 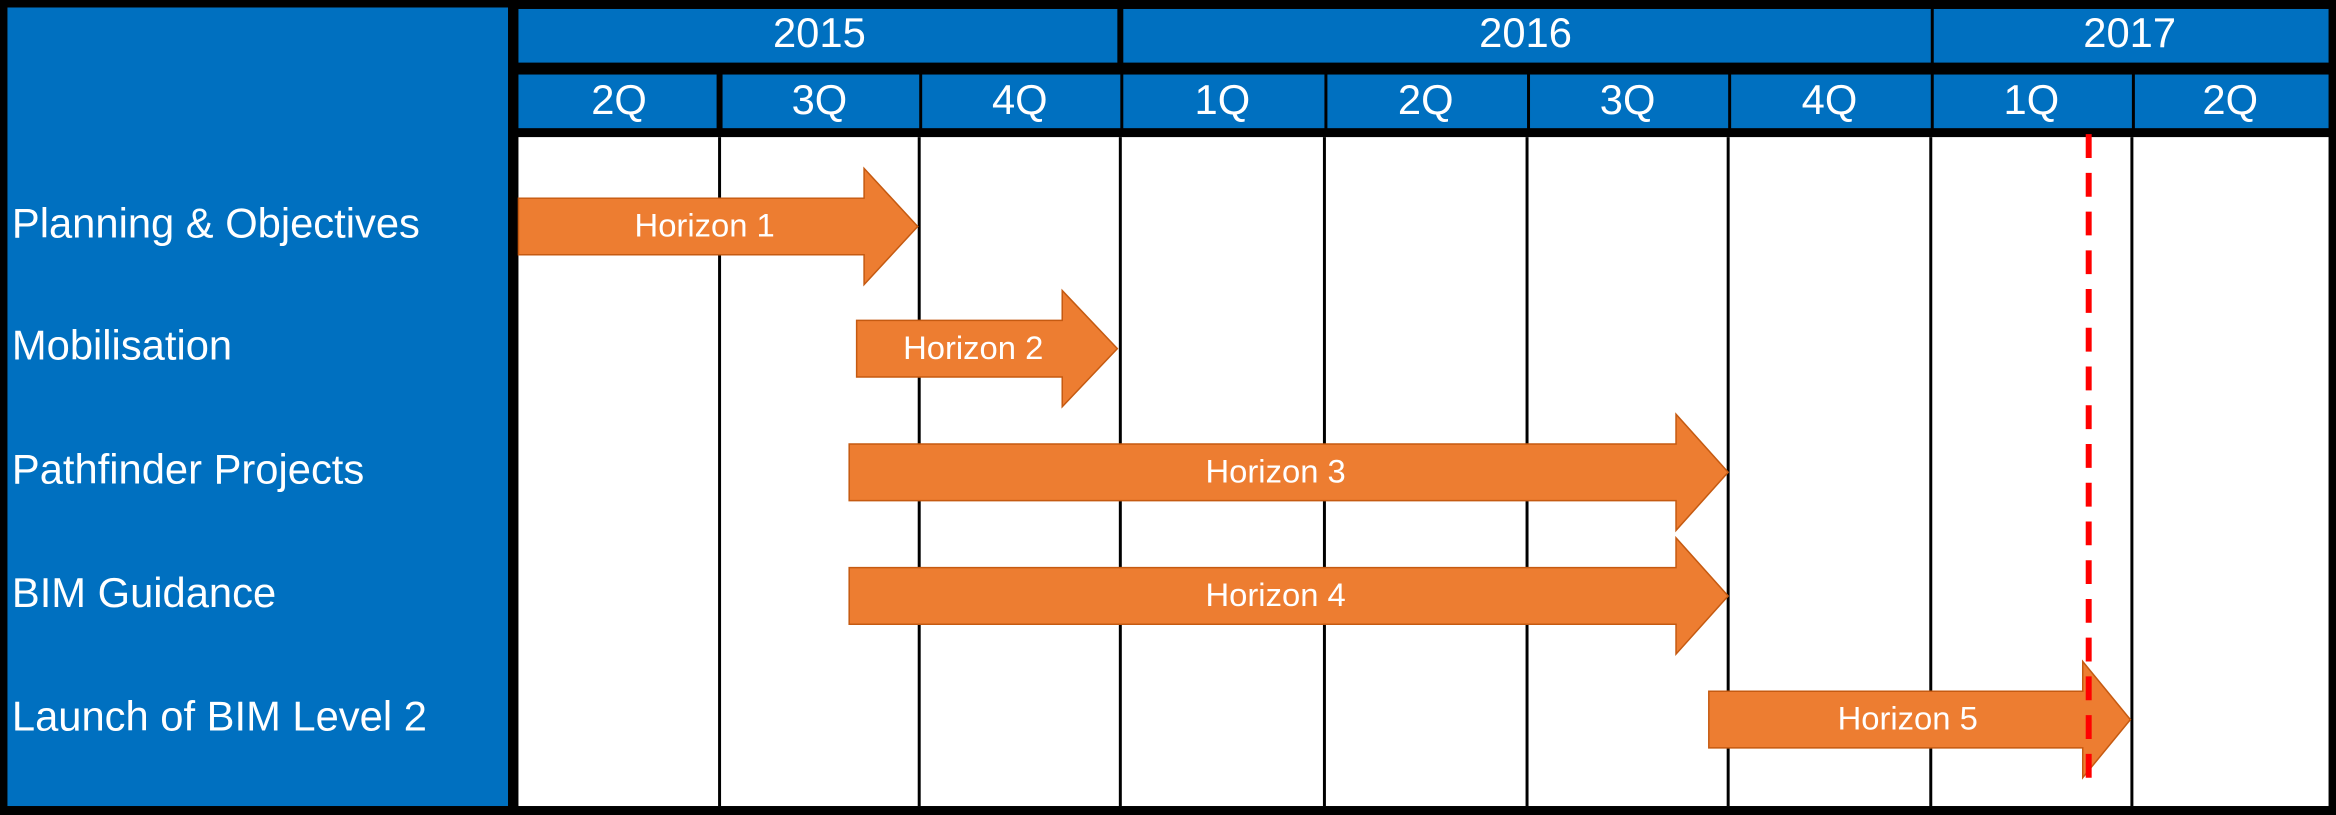 I want to click on year-label: 2015, so click(x=819, y=32).